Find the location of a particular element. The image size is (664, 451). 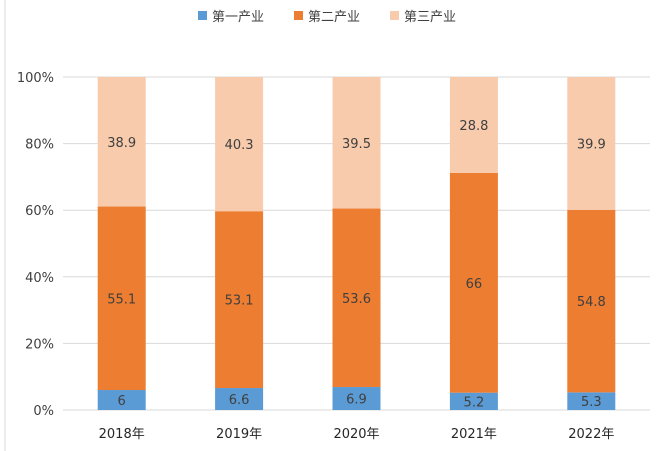

y-tick-label: 100% is located at coordinates (35, 78).